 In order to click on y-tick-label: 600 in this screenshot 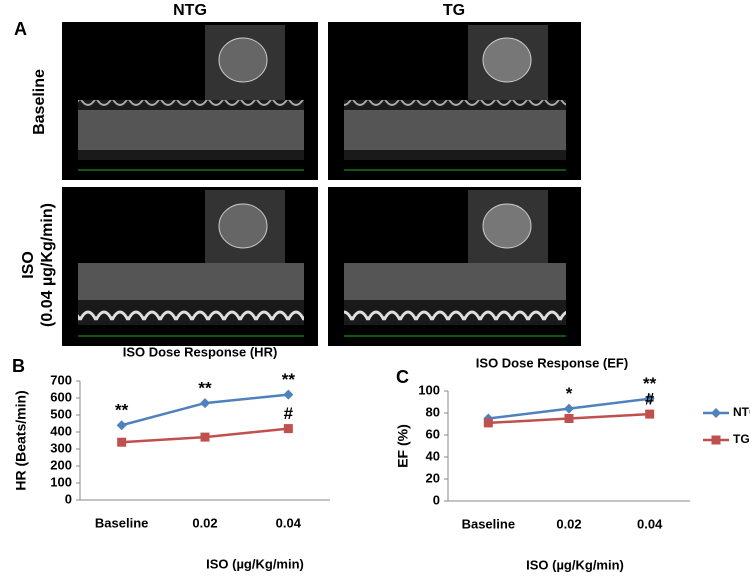, I will do `click(61, 396)`.